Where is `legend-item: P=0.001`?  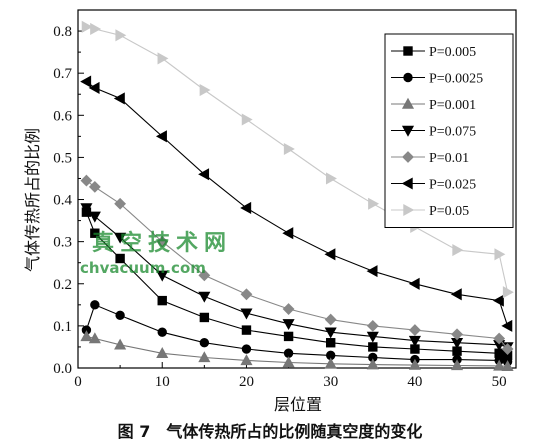
legend-item: P=0.001 is located at coordinates (433, 105).